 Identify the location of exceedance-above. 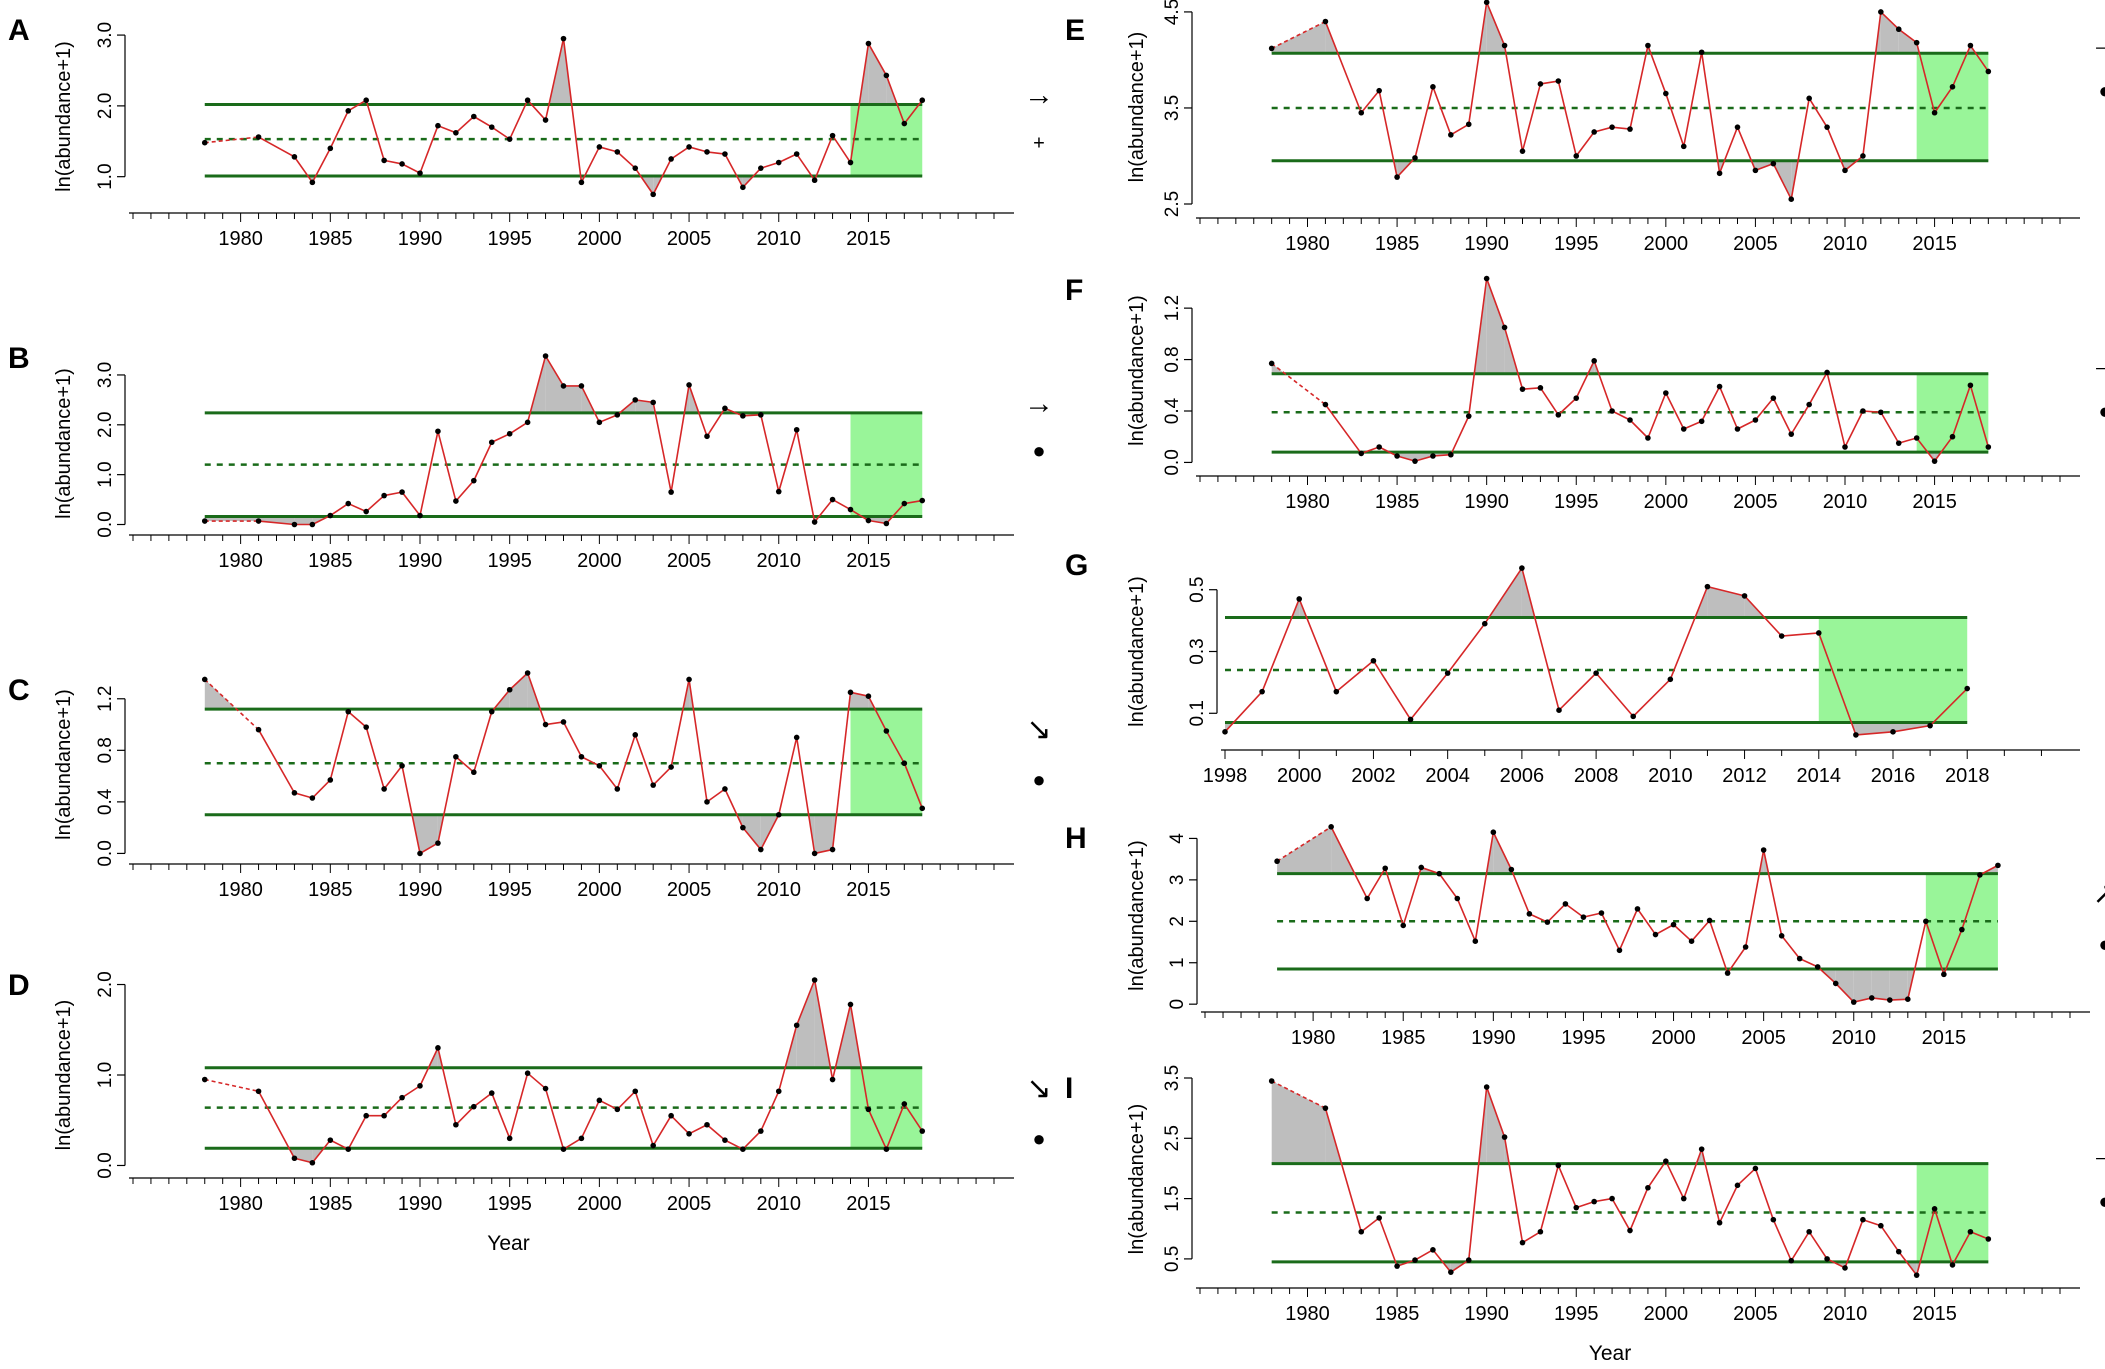
(644, 406).